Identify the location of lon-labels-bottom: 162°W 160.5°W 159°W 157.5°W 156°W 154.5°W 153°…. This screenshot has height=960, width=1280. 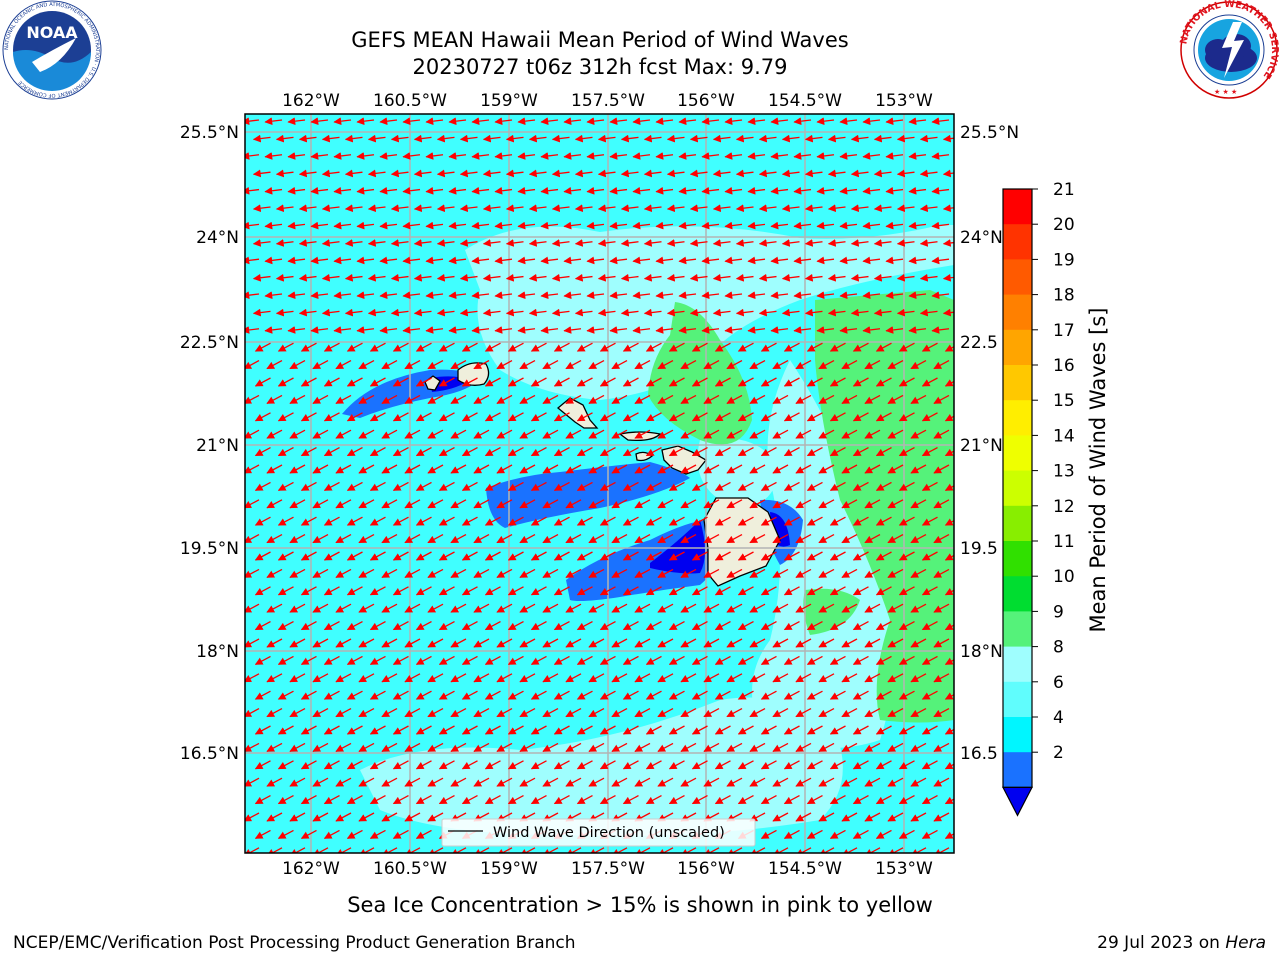
(607, 869).